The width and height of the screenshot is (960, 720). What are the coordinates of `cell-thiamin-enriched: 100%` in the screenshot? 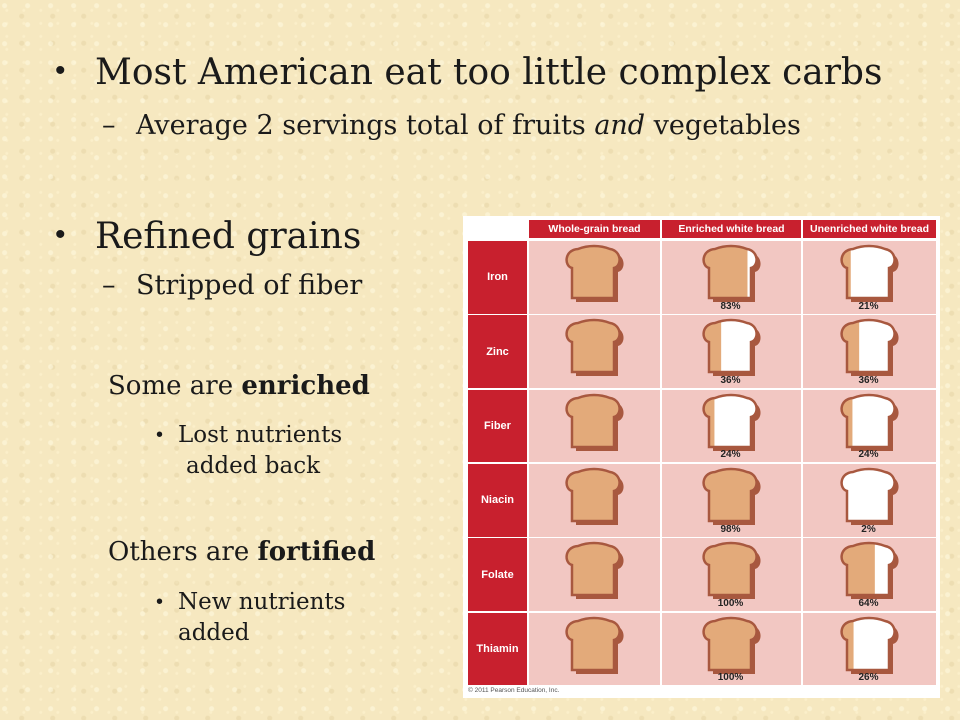 It's located at (731, 649).